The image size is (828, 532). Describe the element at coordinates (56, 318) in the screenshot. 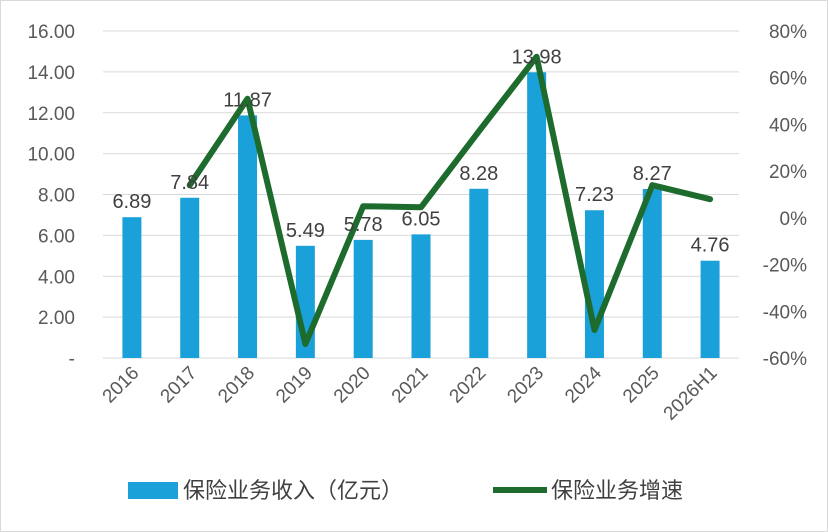

I see `y-left-tick-label: 2.00` at that location.